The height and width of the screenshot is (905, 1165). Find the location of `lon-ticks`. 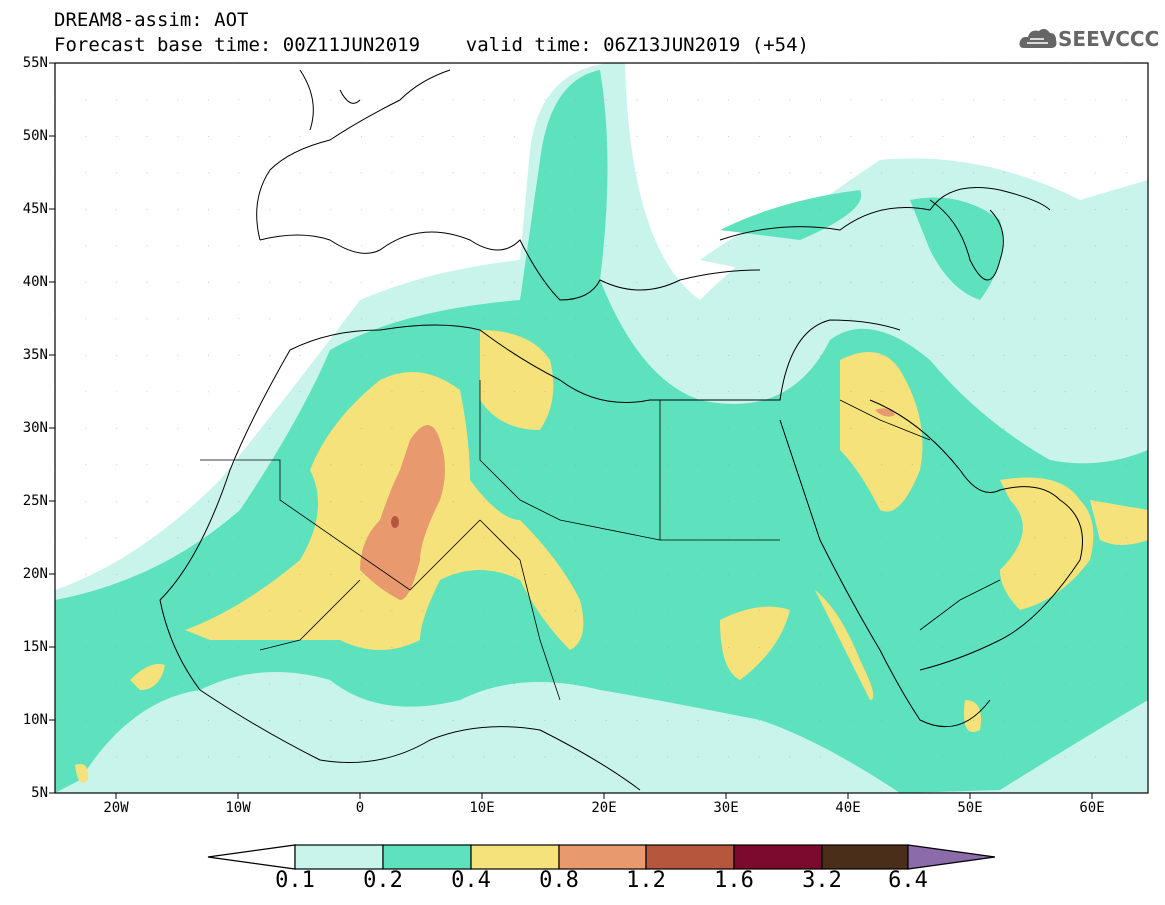

lon-ticks is located at coordinates (604, 796).